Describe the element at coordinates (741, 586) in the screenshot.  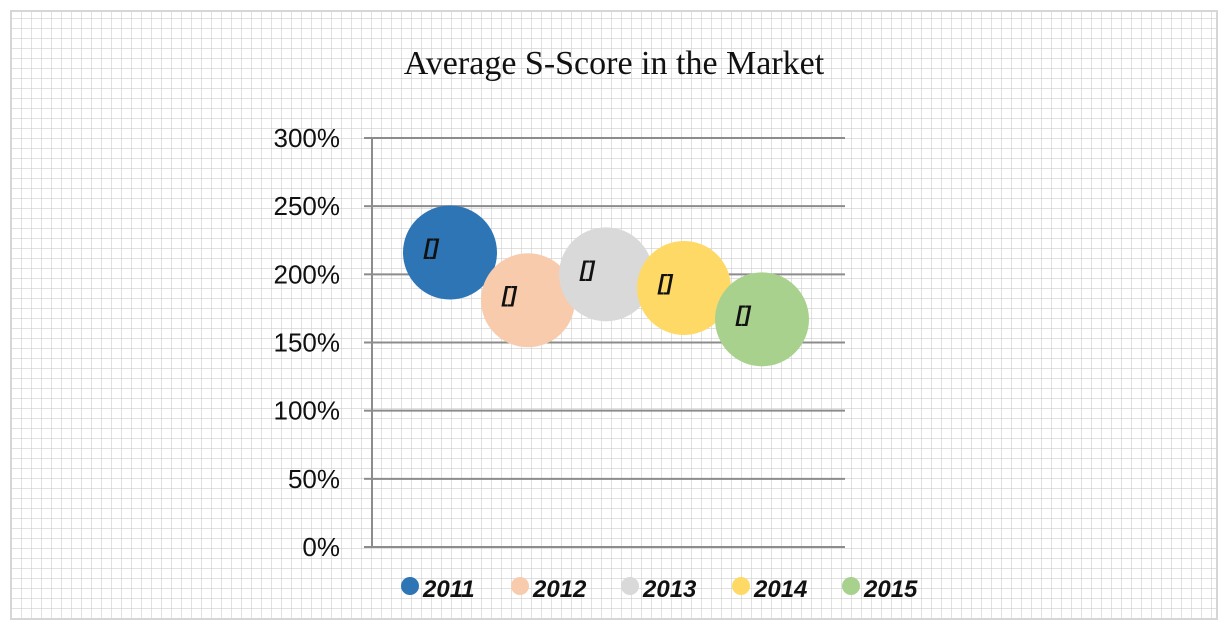
I see `legend-marker-2014` at that location.